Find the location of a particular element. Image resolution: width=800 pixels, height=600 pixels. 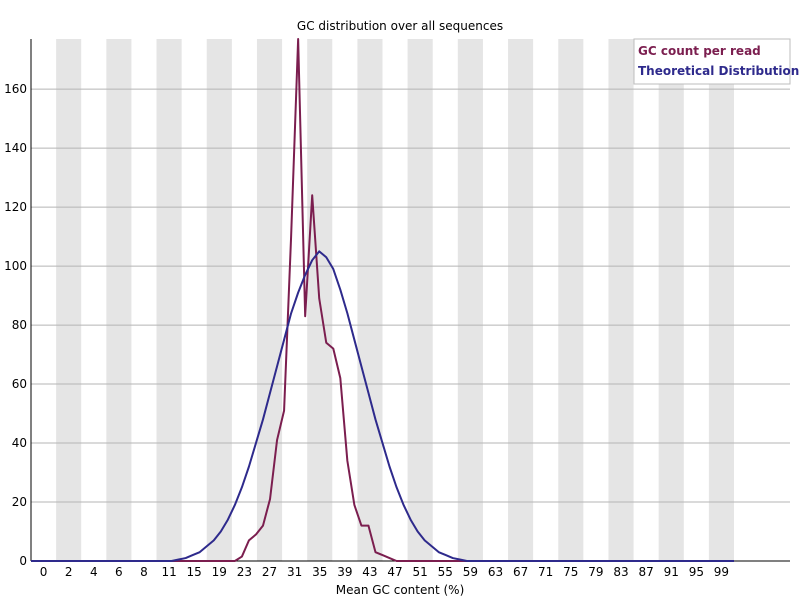

x-tick-label: 11 is located at coordinates (168, 572).